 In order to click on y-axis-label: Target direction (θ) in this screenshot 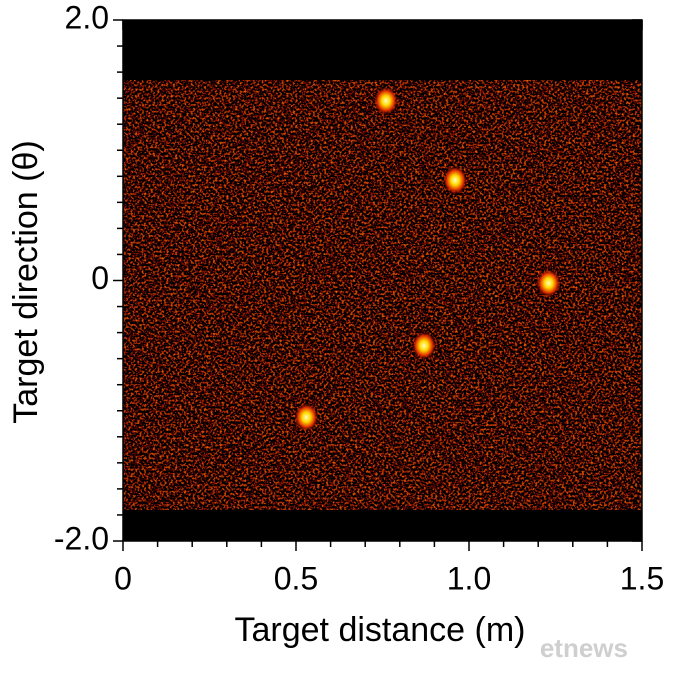, I will do `click(26, 281)`.